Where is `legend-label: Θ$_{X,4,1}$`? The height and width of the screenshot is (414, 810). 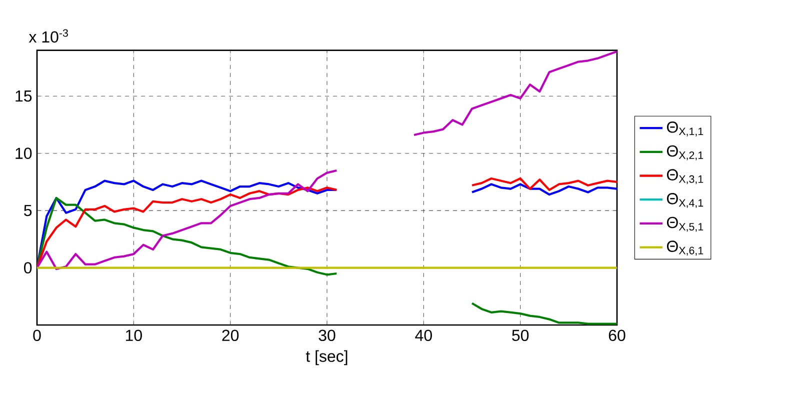
legend-label: Θ$_{X,4,1}$ is located at coordinates (685, 200).